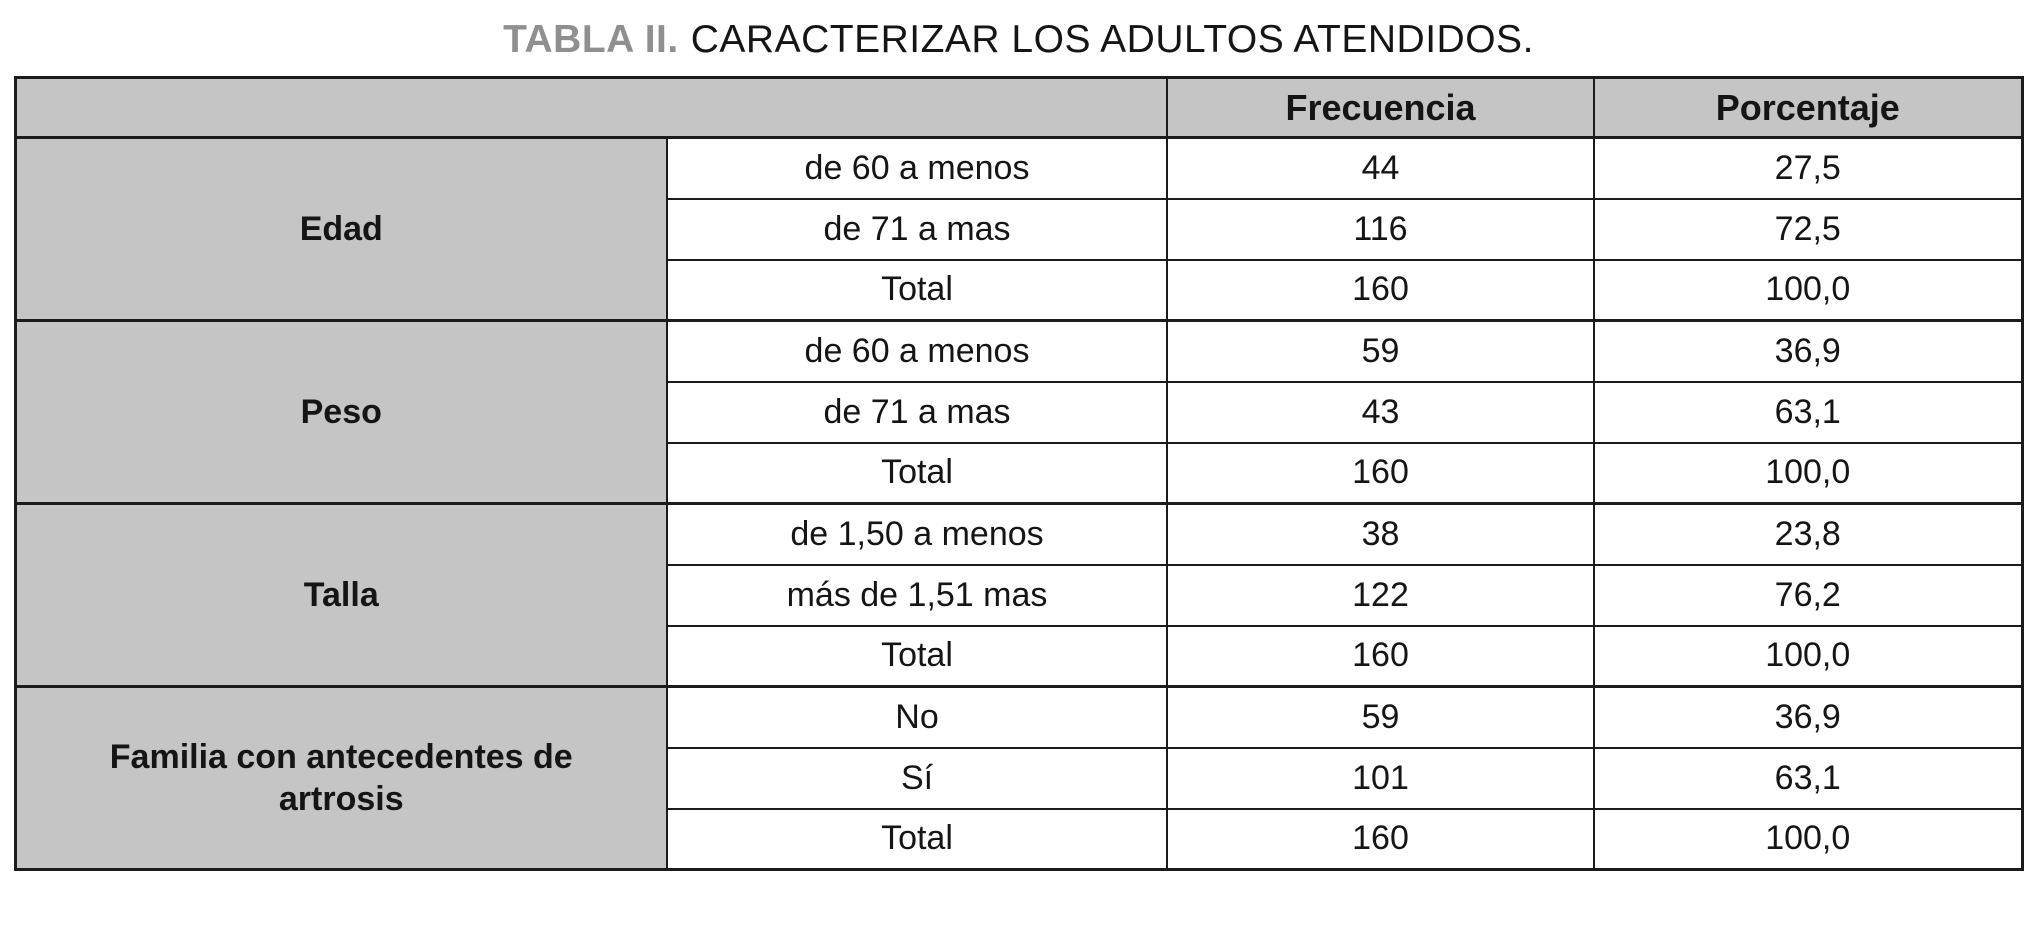 The image size is (2037, 927). Describe the element at coordinates (917, 534) in the screenshot. I see `category-cell: de 1,50 a menos` at that location.